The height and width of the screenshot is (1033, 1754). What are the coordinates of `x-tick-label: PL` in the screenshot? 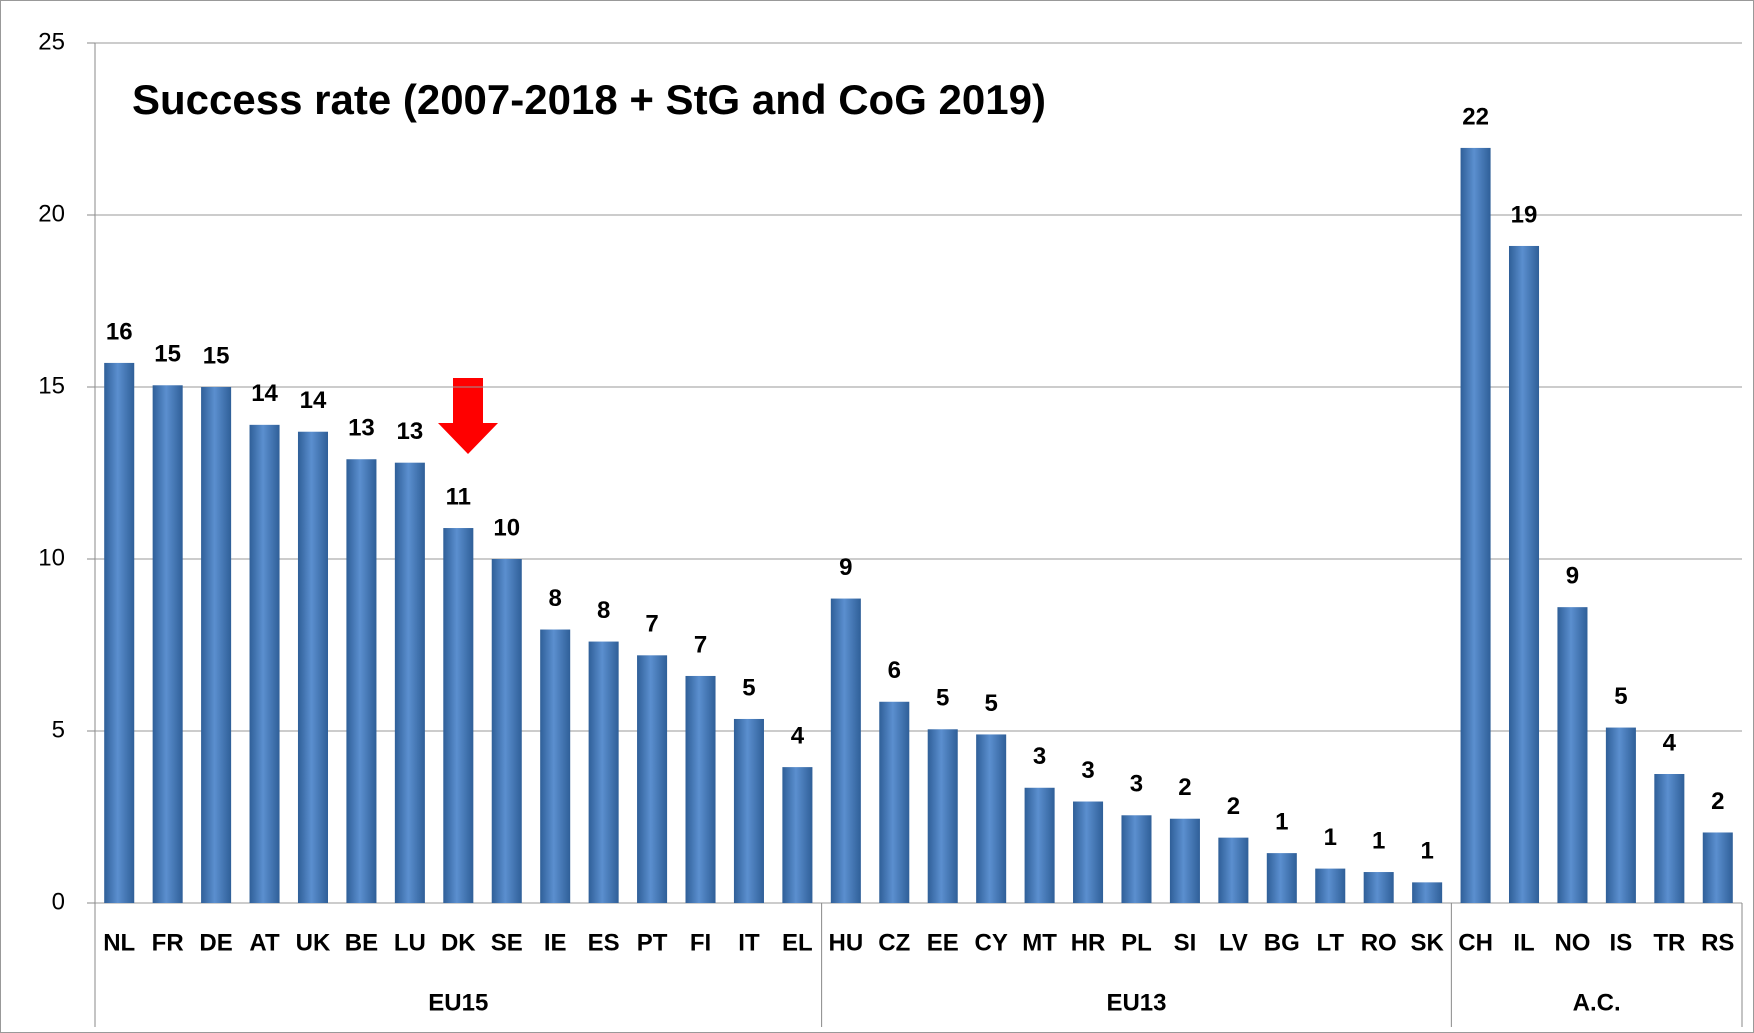 It's located at (1136, 942).